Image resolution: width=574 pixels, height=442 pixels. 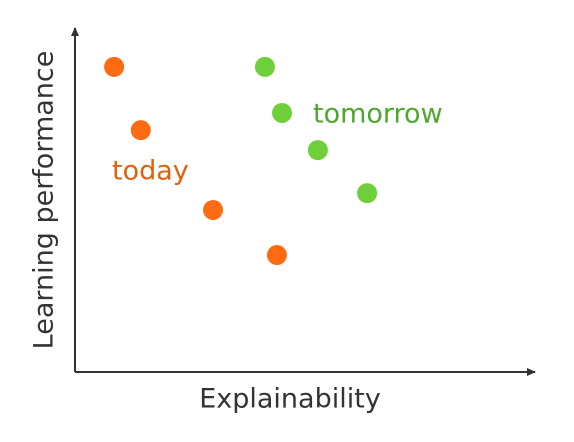 What do you see at coordinates (378, 114) in the screenshot?
I see `series-label: tomorrow` at bounding box center [378, 114].